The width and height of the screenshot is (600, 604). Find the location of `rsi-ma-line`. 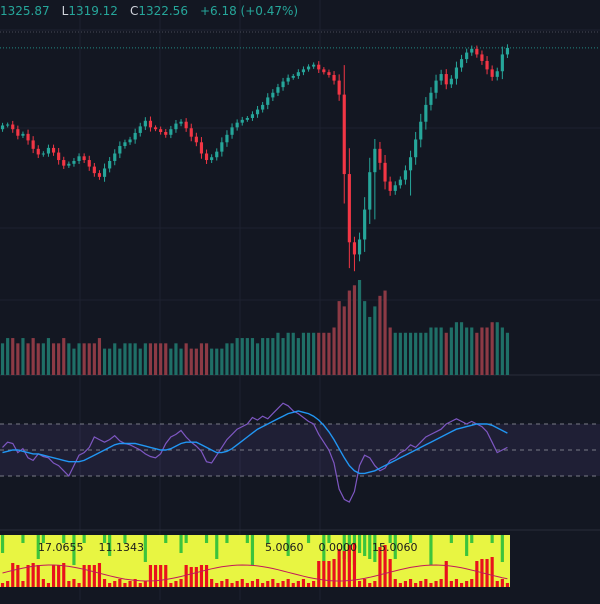

rsi-ma-line is located at coordinates (255, 442).